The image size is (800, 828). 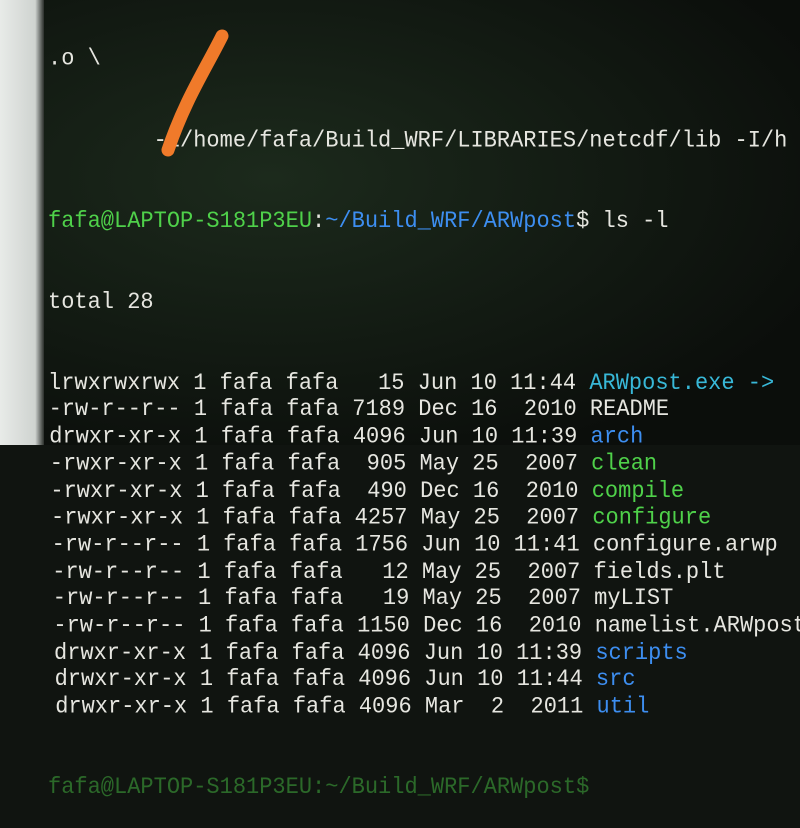 I want to click on file-name: scripts, so click(x=641, y=652).